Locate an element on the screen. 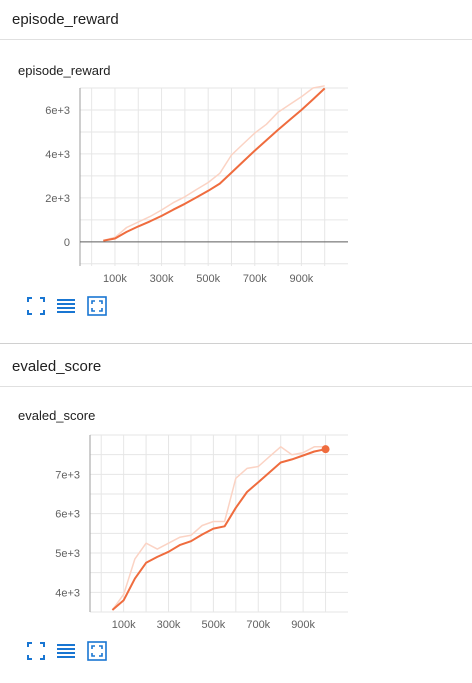 The height and width of the screenshot is (683, 472). last-point-marker is located at coordinates (325, 449).